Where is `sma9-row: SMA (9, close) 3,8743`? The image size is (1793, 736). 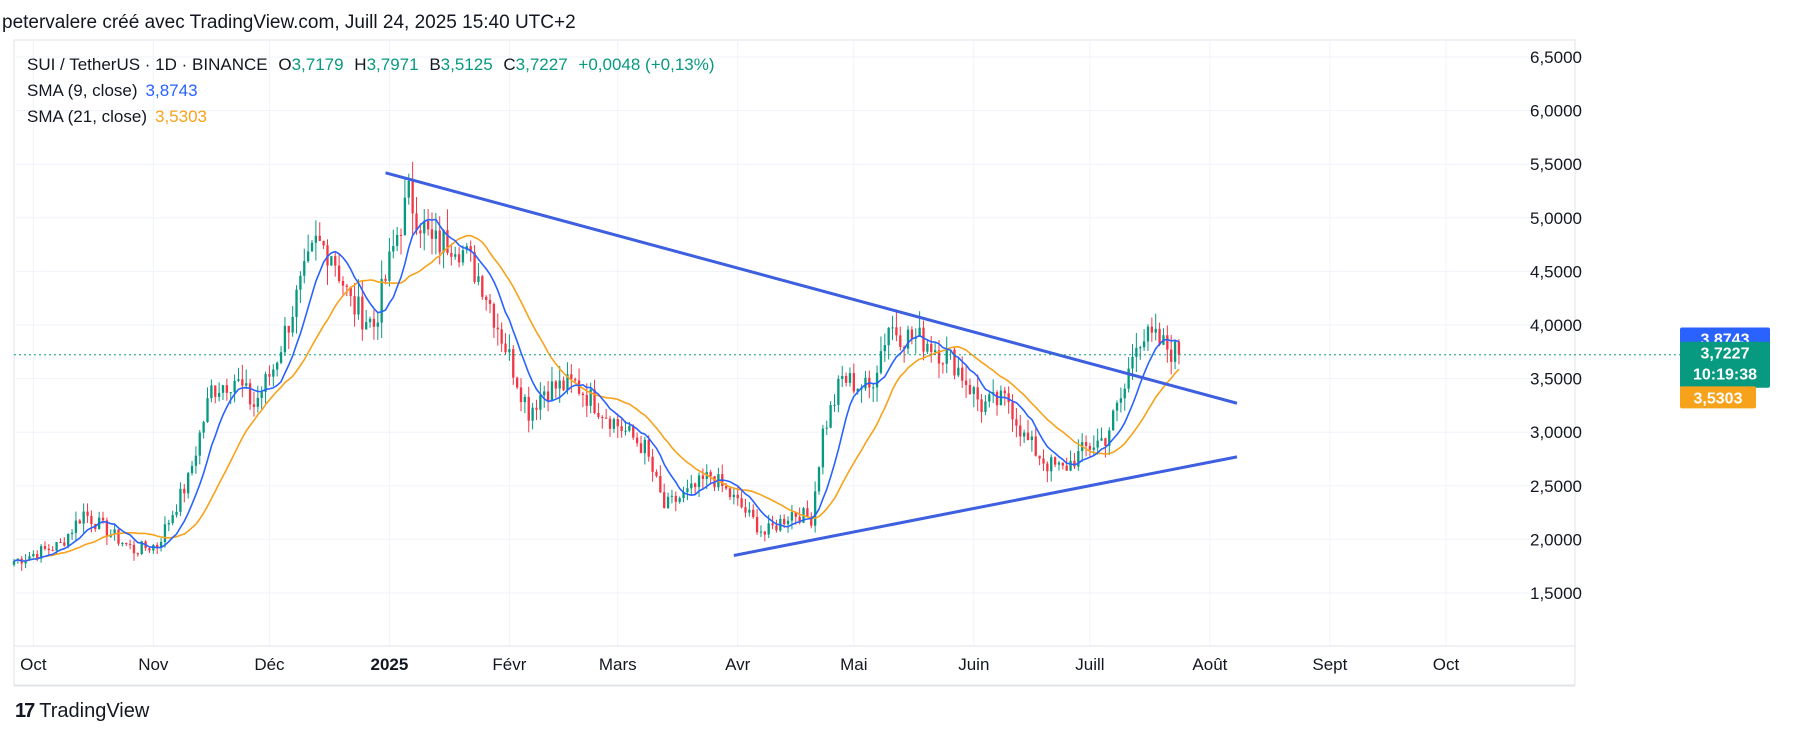
sma9-row: SMA (9, close) 3,8743 is located at coordinates (371, 91).